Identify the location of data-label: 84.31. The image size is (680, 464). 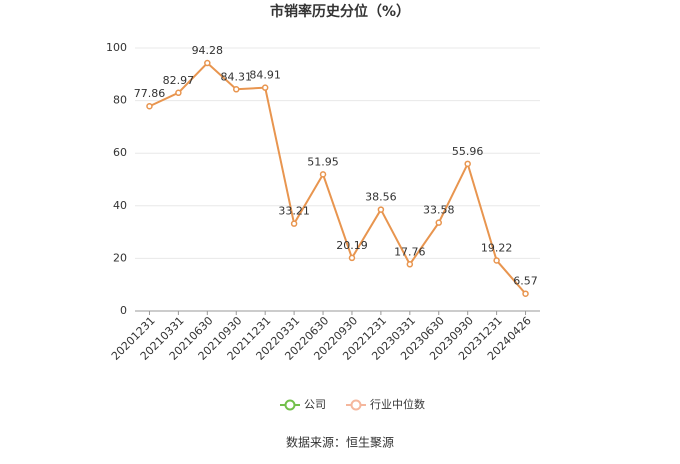
(237, 76).